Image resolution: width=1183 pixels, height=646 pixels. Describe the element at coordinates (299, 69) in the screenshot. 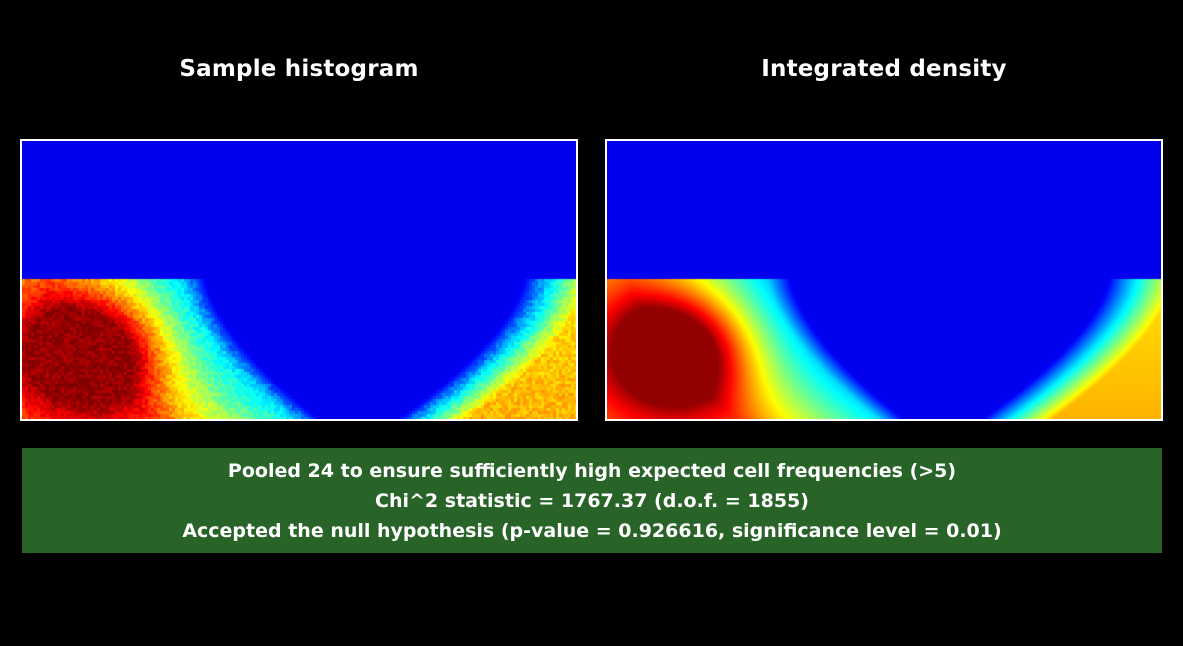

I see `sample-histogram-title: Sample histogram` at that location.